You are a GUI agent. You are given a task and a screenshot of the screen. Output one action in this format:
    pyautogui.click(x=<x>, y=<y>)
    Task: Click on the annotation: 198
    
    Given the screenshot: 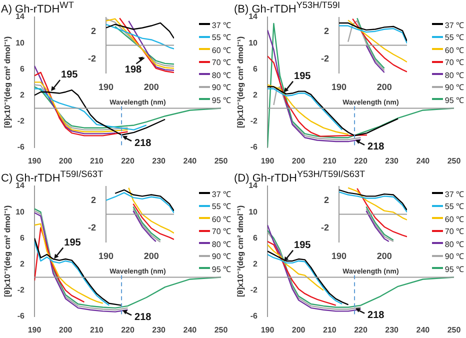 What is the action you would take?
    pyautogui.click(x=133, y=70)
    